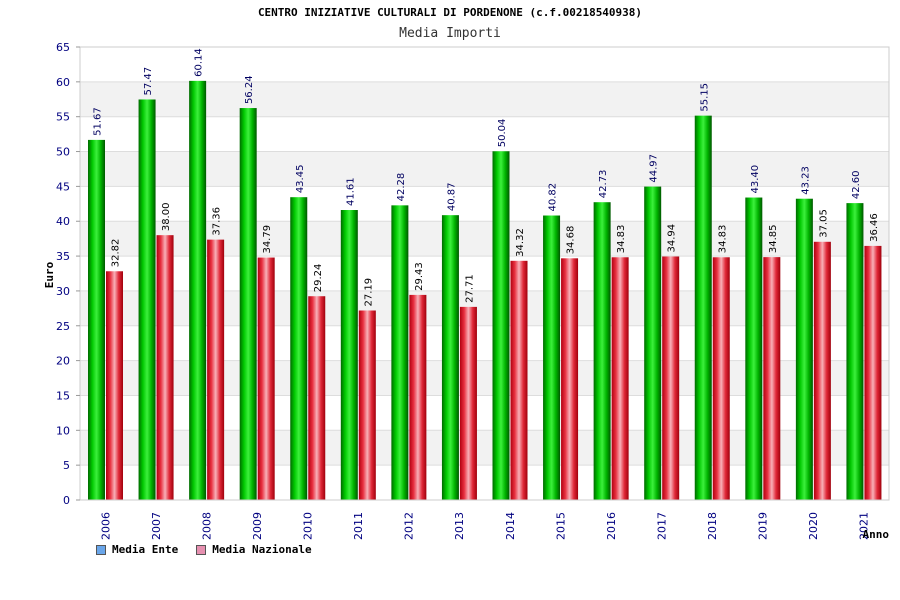 The width and height of the screenshot is (900, 600). What do you see at coordinates (49, 274) in the screenshot?
I see `y-axis-title: Euro` at bounding box center [49, 274].